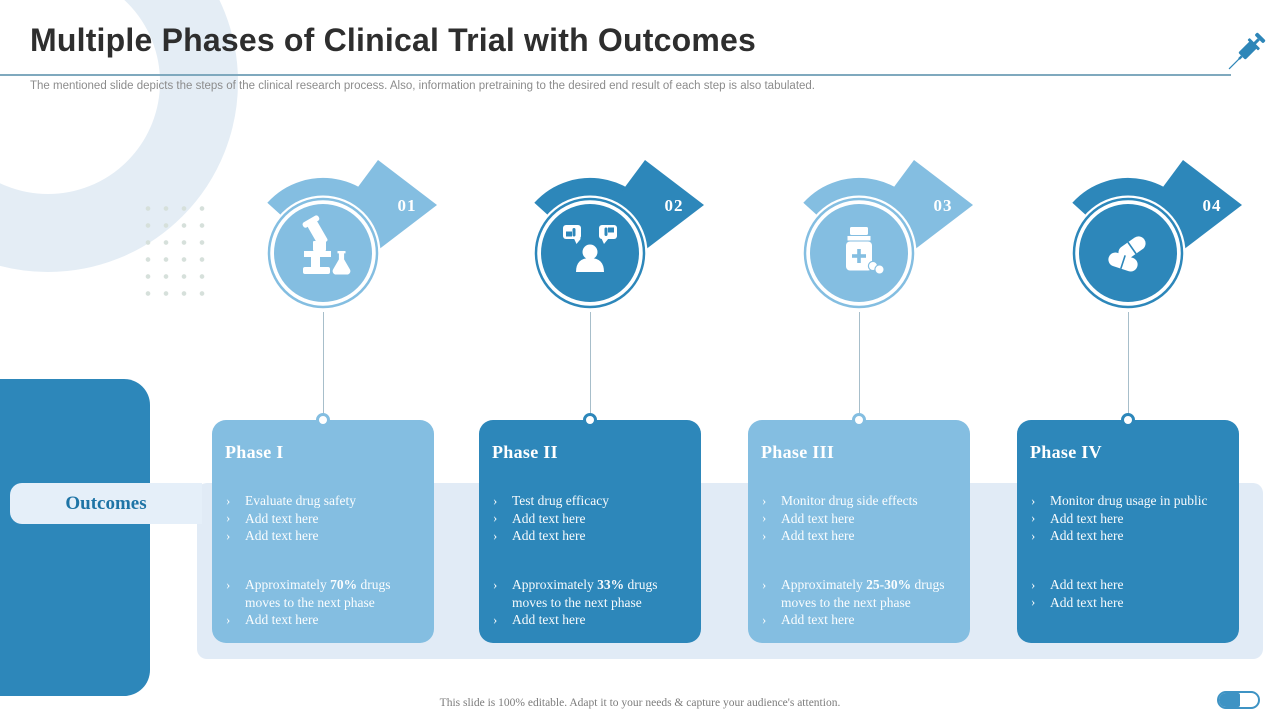  I want to click on phase-bullets-bottom: › Add text here › Add text here, so click(1128, 593).